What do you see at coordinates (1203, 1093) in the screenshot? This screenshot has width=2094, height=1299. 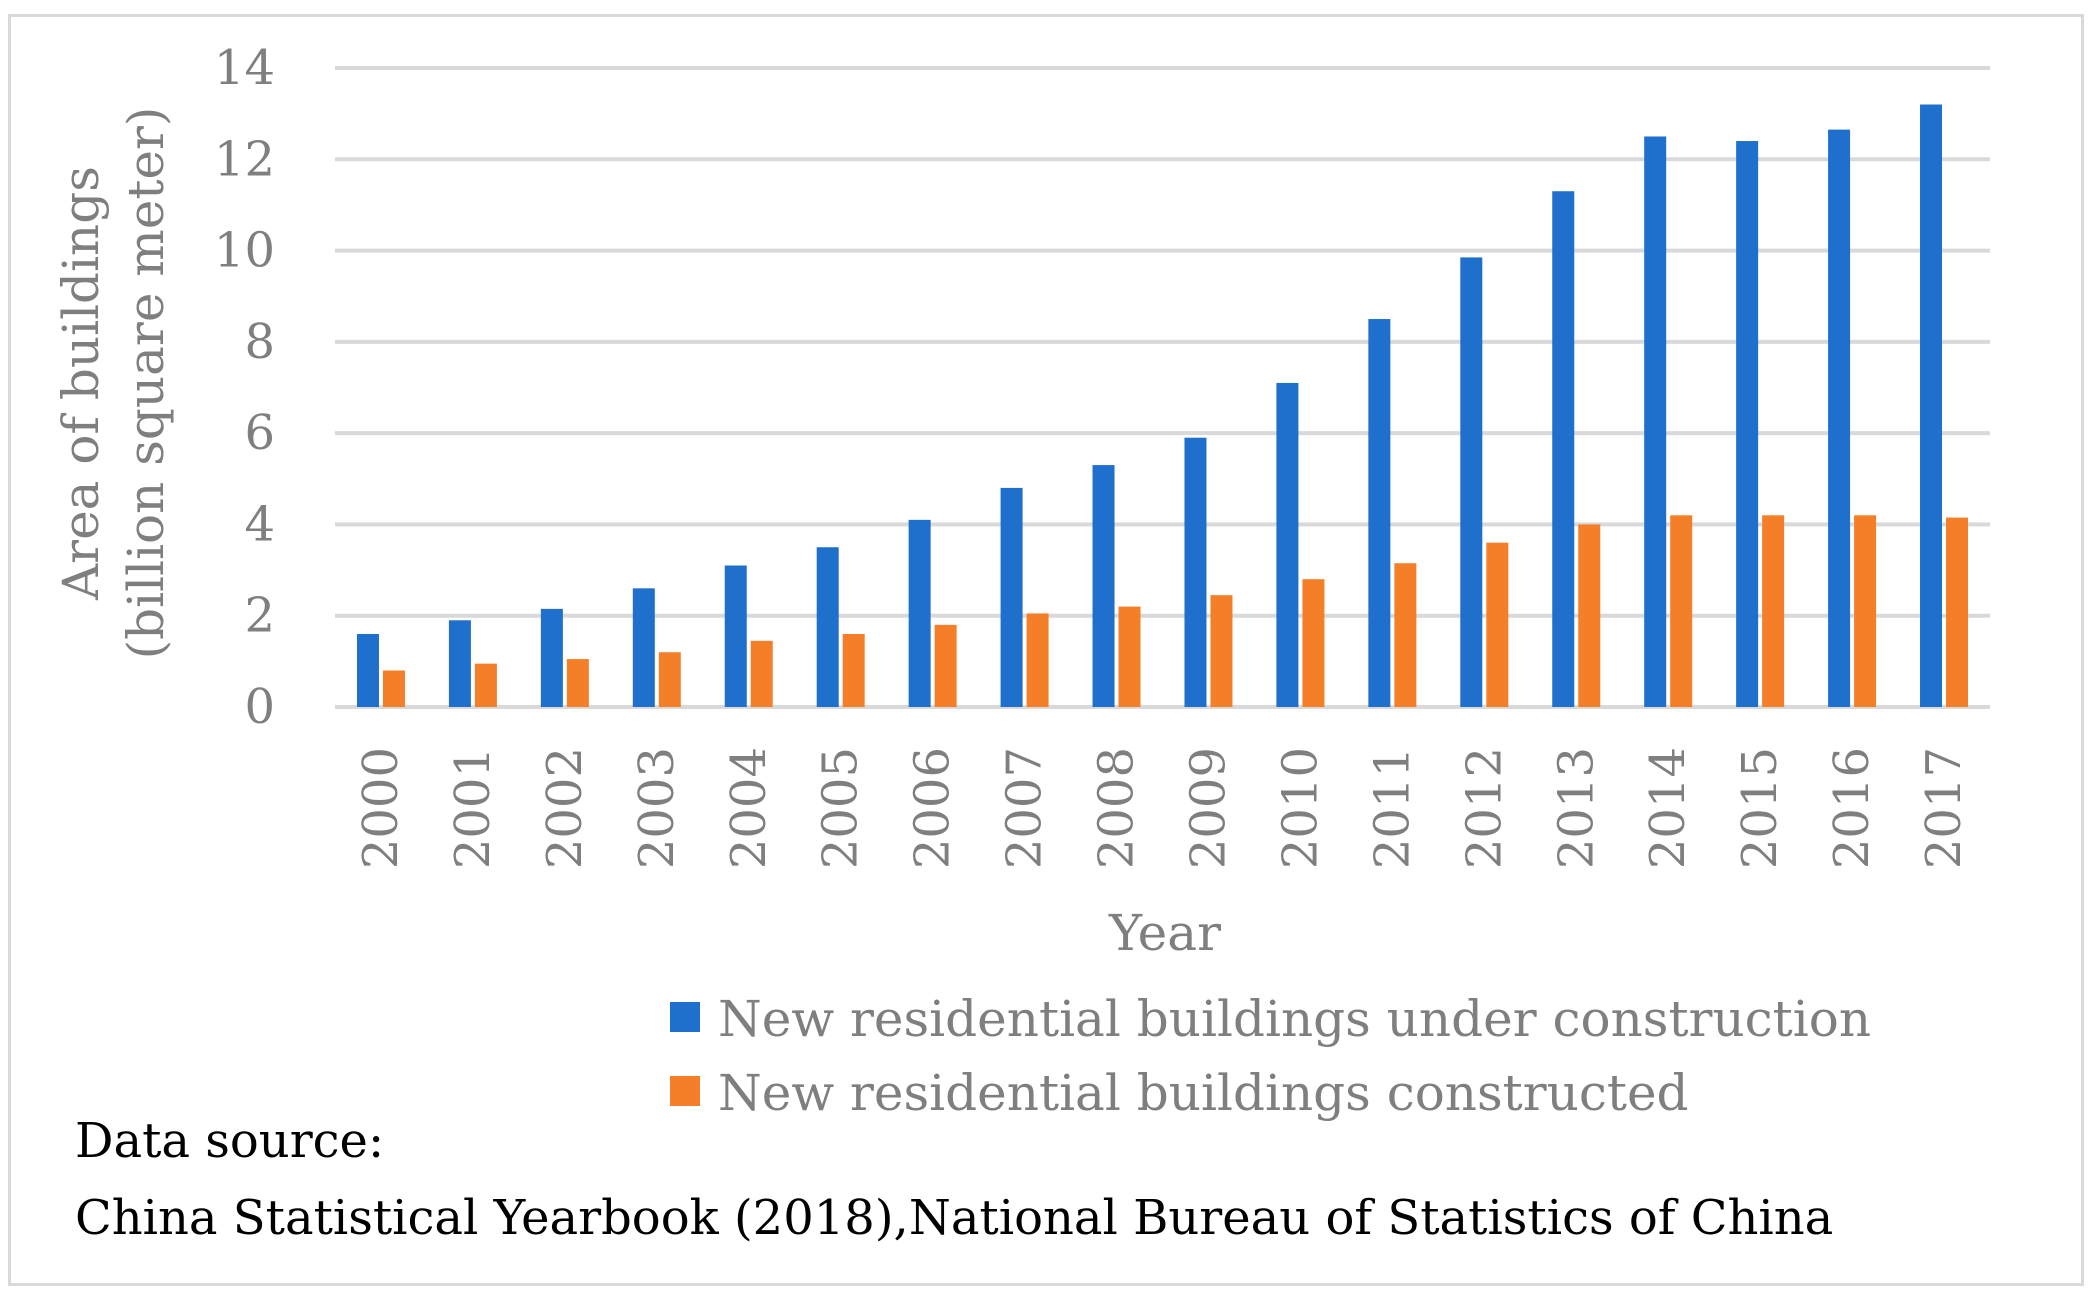 I see `legend-label-constructed: New residential buildings constructed` at bounding box center [1203, 1093].